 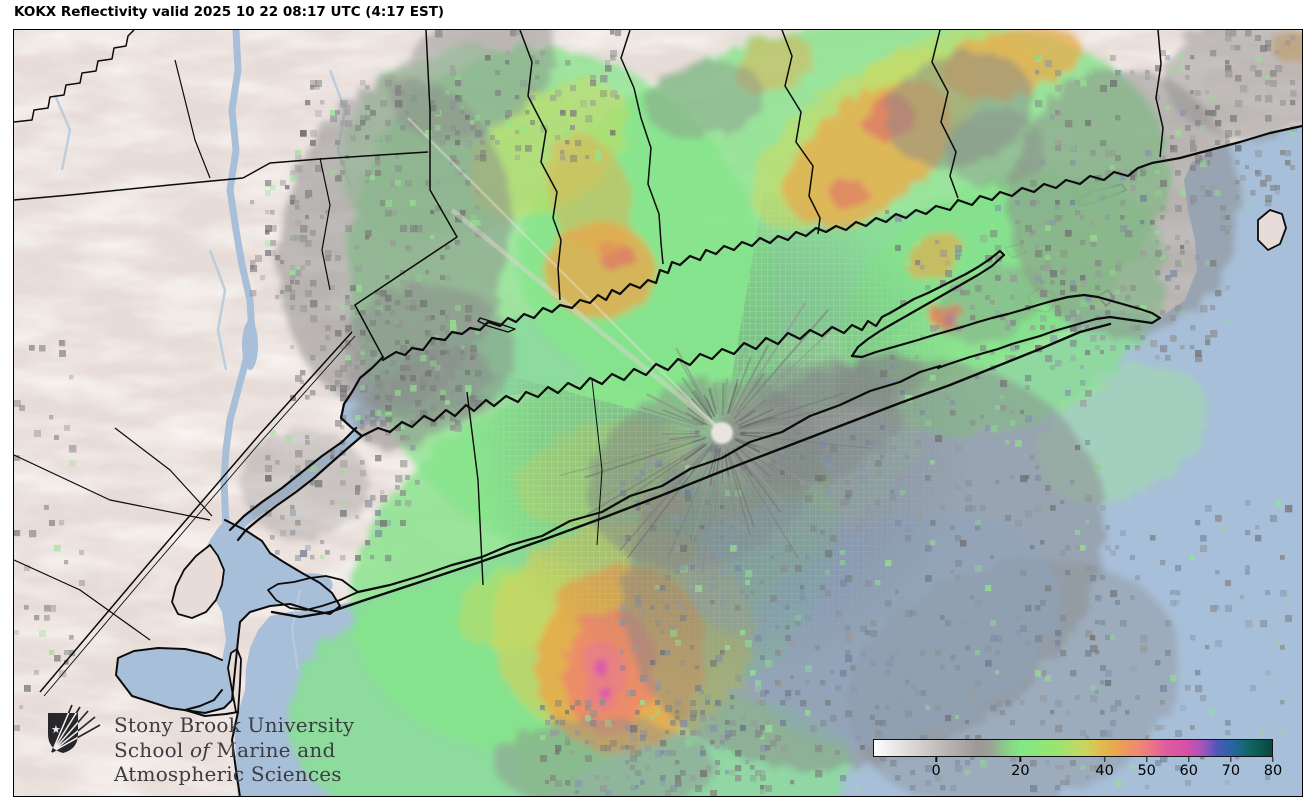 I want to click on block-island, so click(x=1272, y=230).